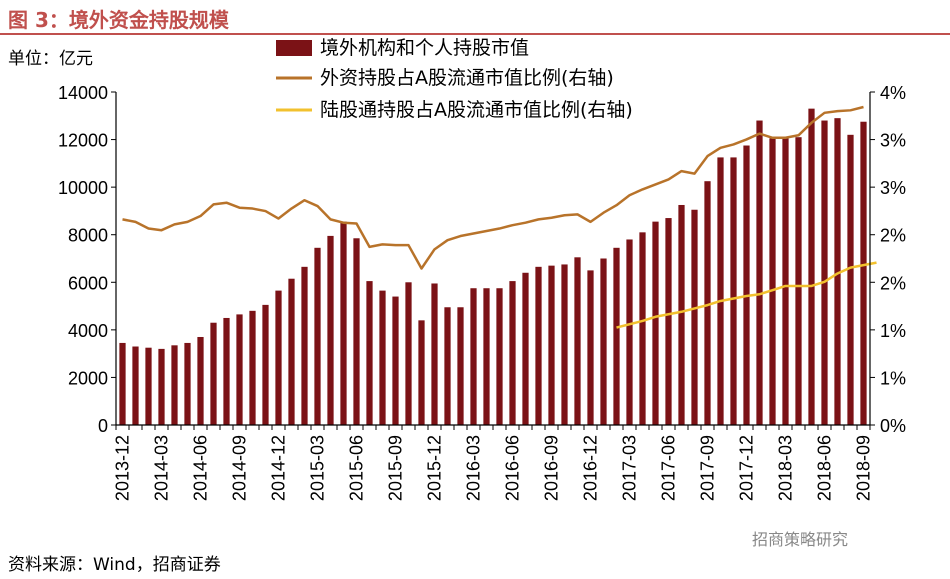 The width and height of the screenshot is (950, 579). Describe the element at coordinates (708, 468) in the screenshot. I see `x-tick-label: 2017-09` at that location.